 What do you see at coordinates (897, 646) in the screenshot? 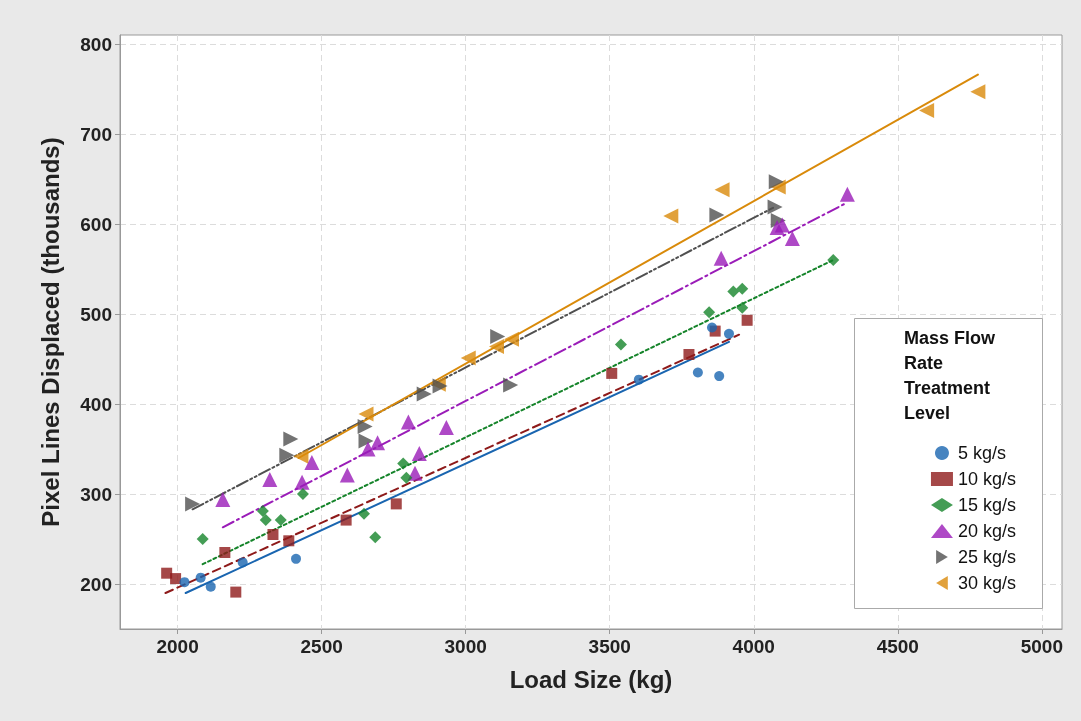
I see `x-tick-label: 4500` at bounding box center [897, 646].